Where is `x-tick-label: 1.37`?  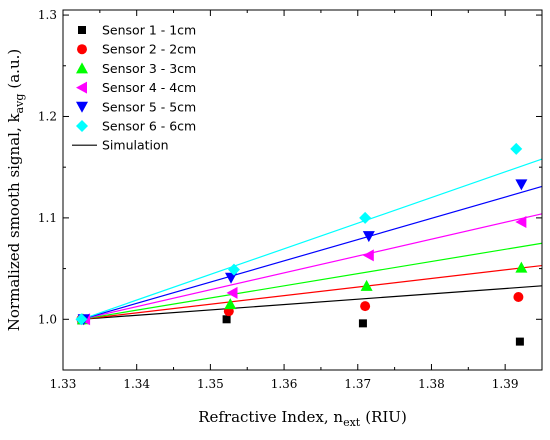 x-tick-label: 1.37 is located at coordinates (357, 384).